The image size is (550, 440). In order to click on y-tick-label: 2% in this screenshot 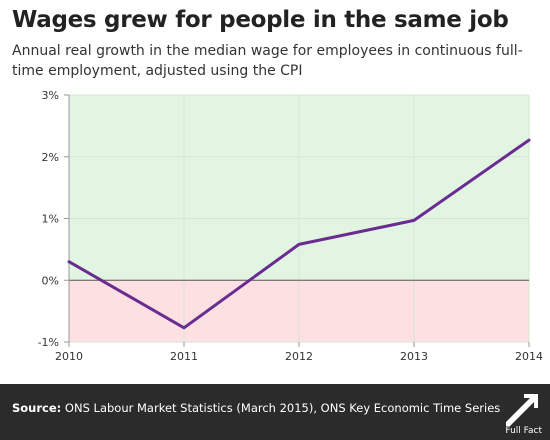, I will do `click(50, 157)`.